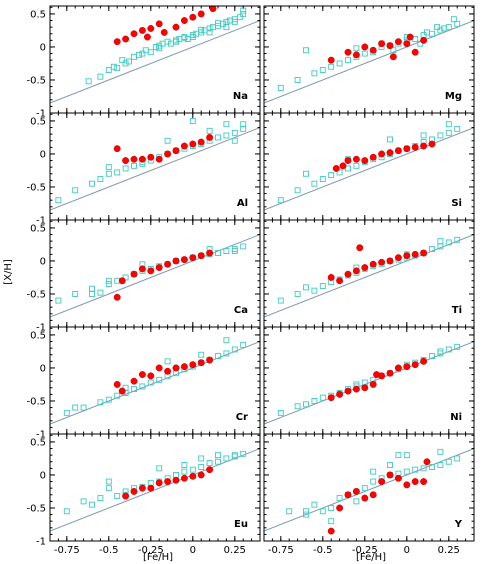  Describe the element at coordinates (241, 524) in the screenshot. I see `element-label: Eu` at that location.